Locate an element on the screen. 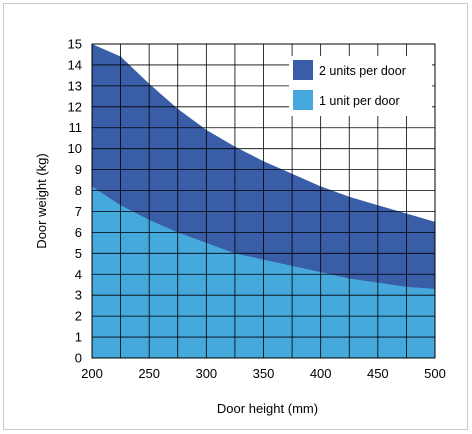 The width and height of the screenshot is (472, 434). x-axis-title: Door height (mm) is located at coordinates (267, 408).